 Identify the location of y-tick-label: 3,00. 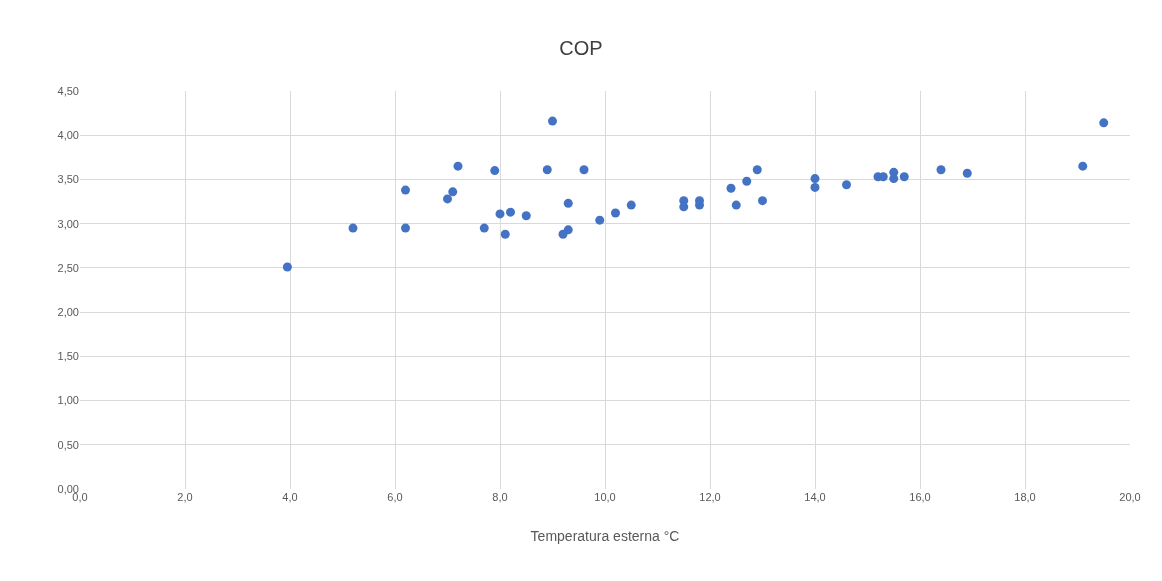
(68, 223).